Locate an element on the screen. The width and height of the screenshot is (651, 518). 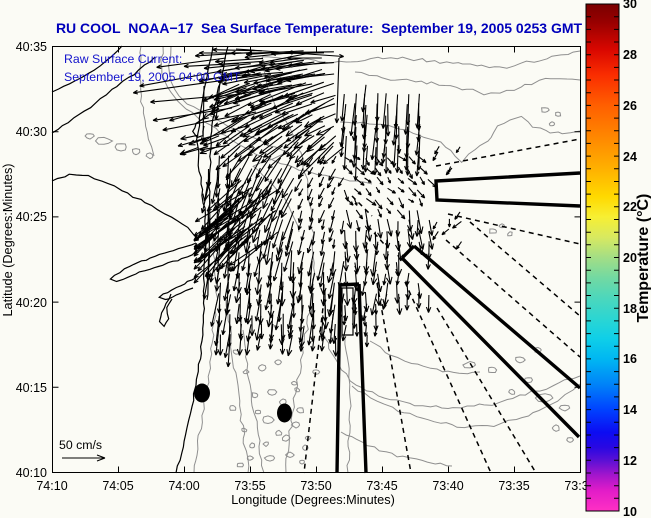
svg-text: 40:25 is located at coordinates (31, 217).